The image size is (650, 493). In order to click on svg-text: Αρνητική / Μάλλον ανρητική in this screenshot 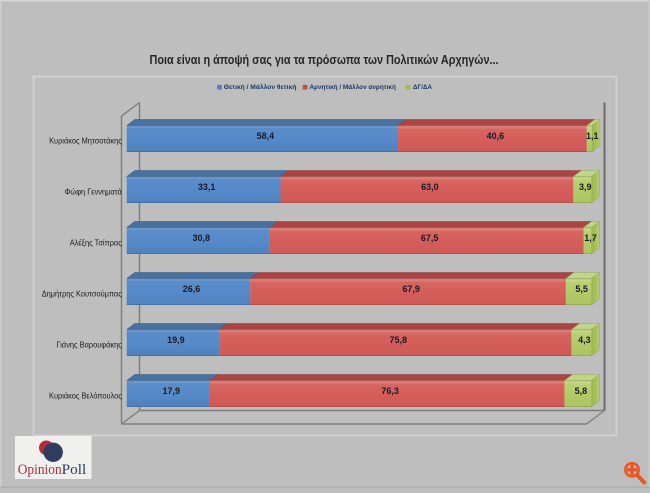, I will do `click(352, 87)`.